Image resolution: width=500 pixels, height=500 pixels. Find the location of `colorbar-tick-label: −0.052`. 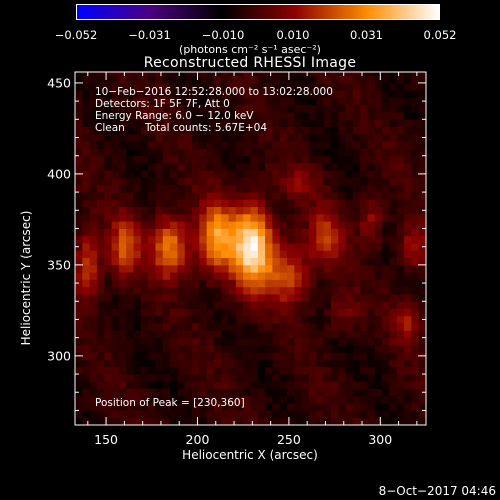

colorbar-tick-label: −0.052 is located at coordinates (76, 35).